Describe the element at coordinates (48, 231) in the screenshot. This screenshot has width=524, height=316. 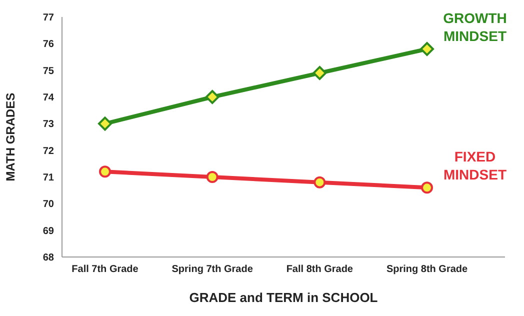
I see `y-tick-label: 69` at that location.